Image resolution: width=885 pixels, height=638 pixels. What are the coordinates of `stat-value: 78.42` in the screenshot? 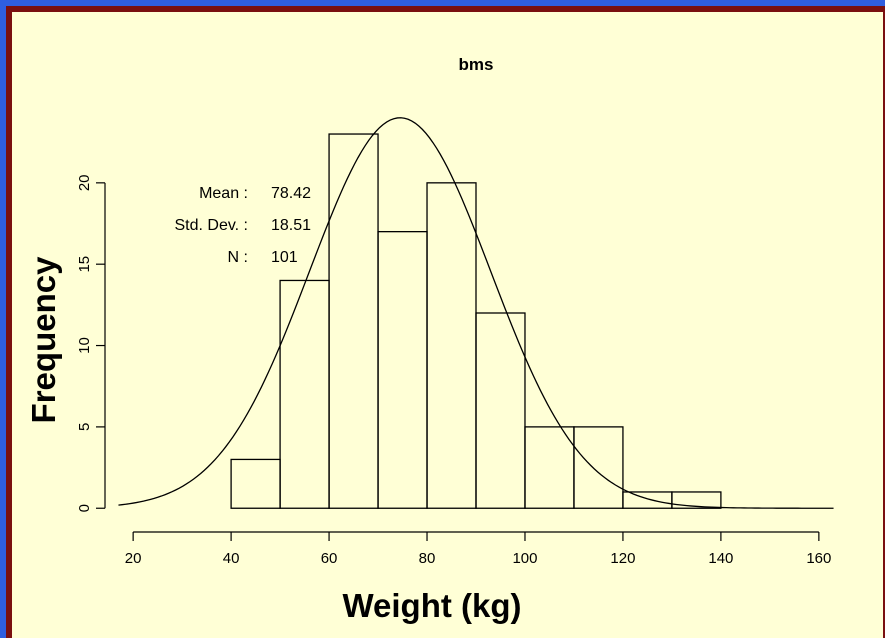 It's located at (291, 193).